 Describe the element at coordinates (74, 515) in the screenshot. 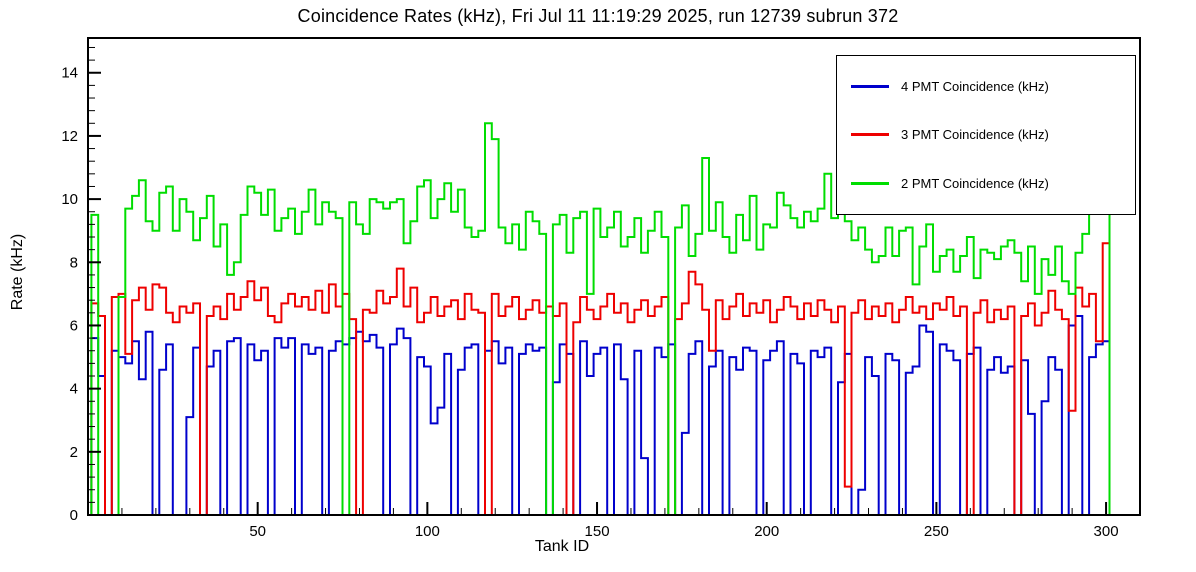

I see `y-tick-label: 0` at that location.